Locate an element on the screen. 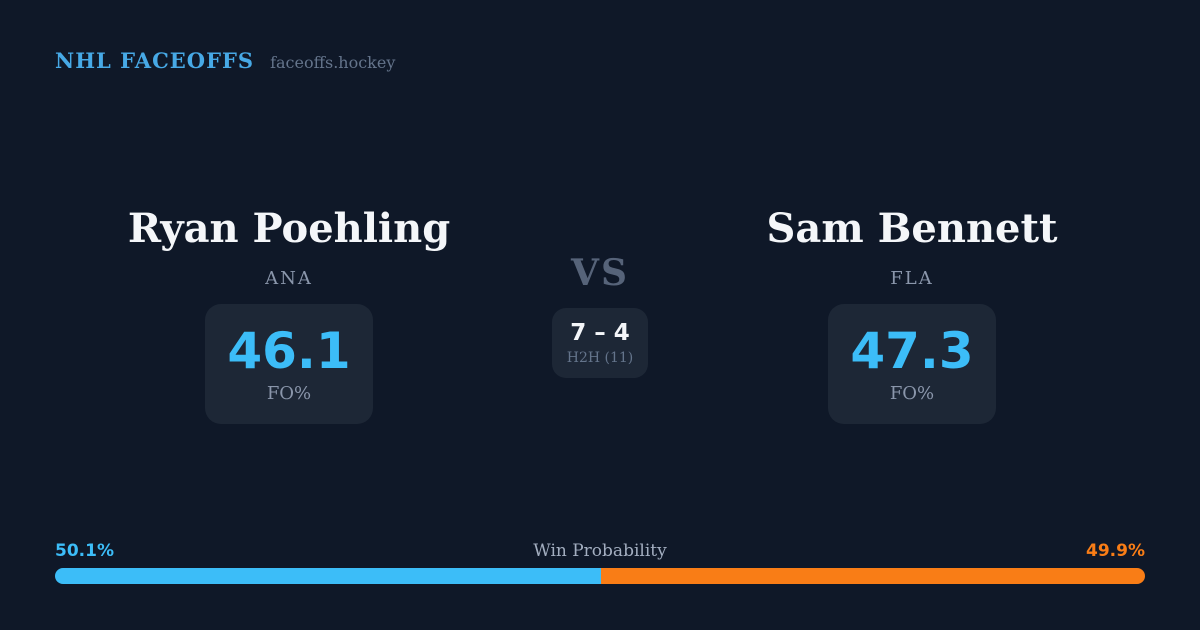 The width and height of the screenshot is (1200, 630). player-right-team: FLA is located at coordinates (912, 278).